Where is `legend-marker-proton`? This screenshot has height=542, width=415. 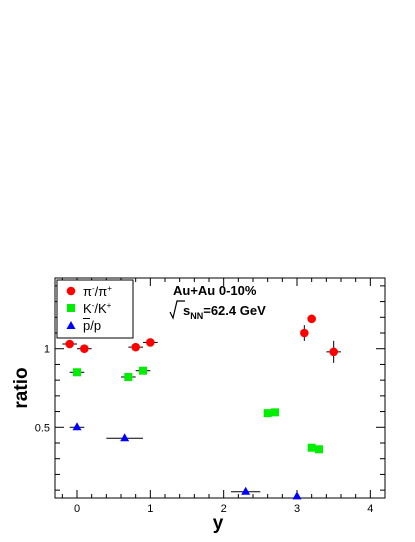
legend-marker-proton is located at coordinates (71, 325).